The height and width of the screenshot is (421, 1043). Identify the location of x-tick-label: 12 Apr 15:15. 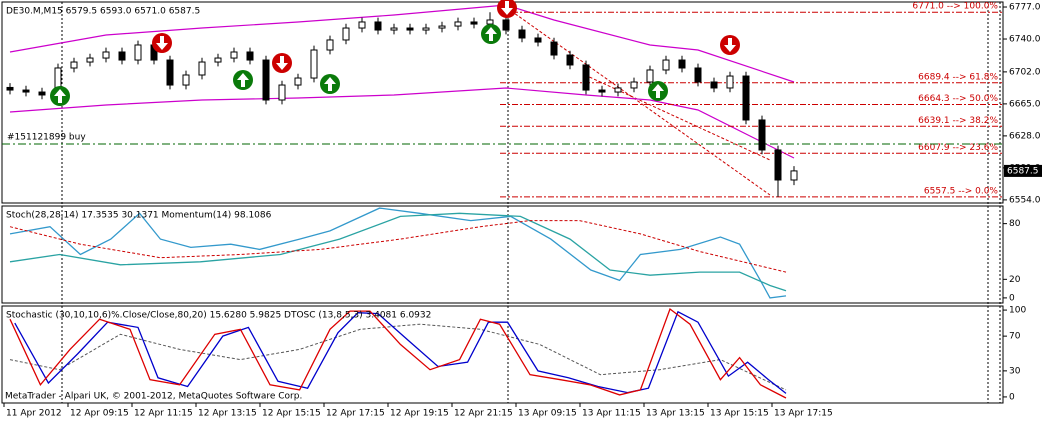
(291, 414).